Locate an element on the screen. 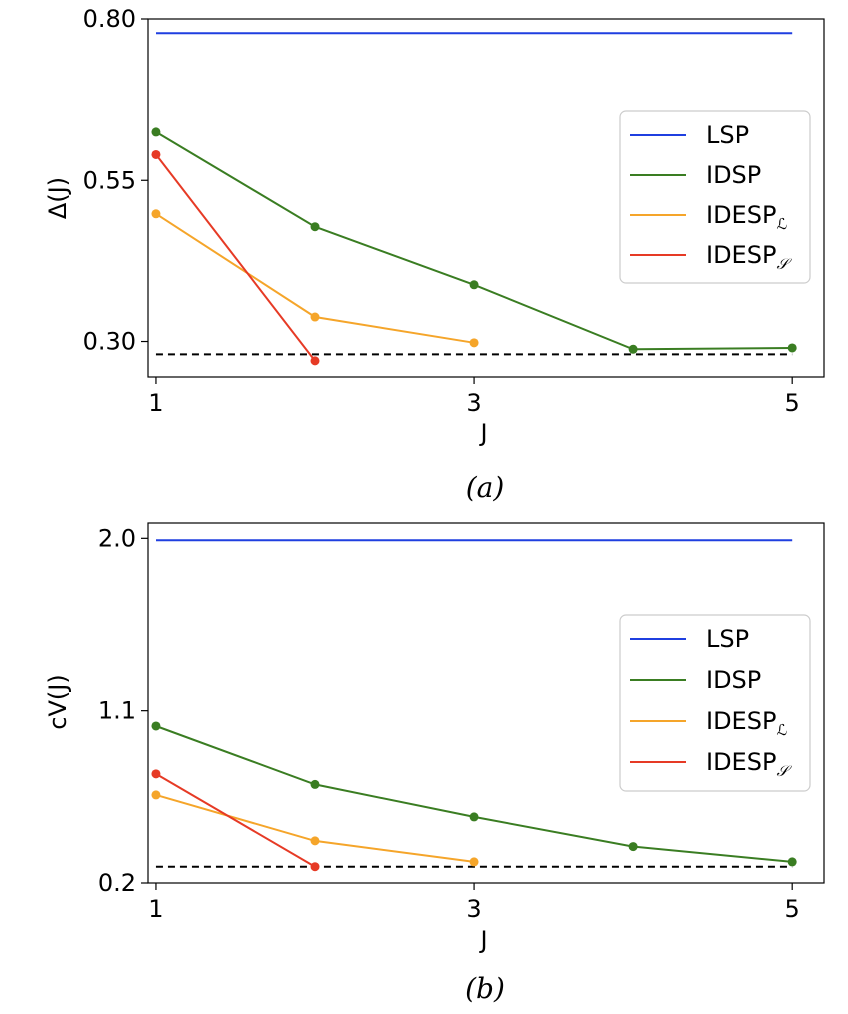 The height and width of the screenshot is (1014, 848). y-axis-label: Δ(J) is located at coordinates (58, 198).